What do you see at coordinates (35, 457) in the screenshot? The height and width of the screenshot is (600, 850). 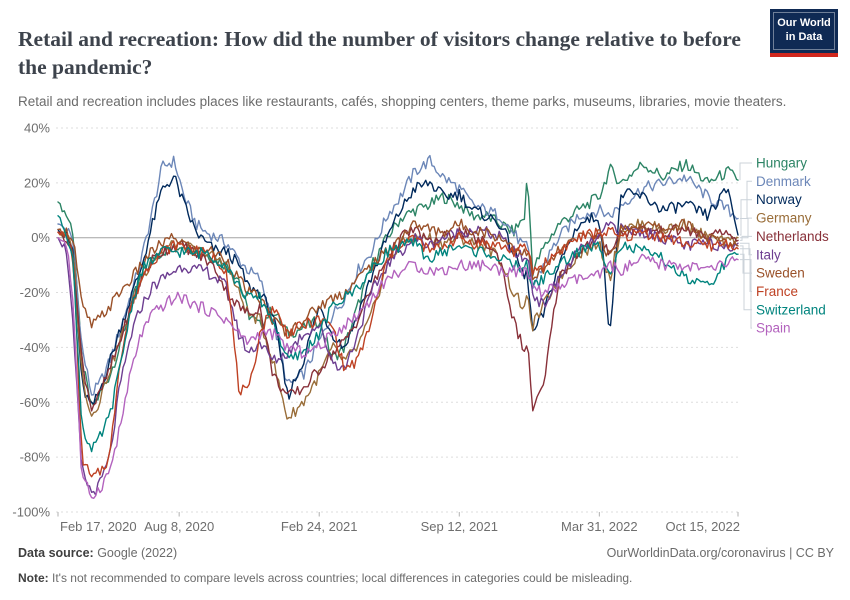 I see `y-tick-label: -80%` at bounding box center [35, 457].